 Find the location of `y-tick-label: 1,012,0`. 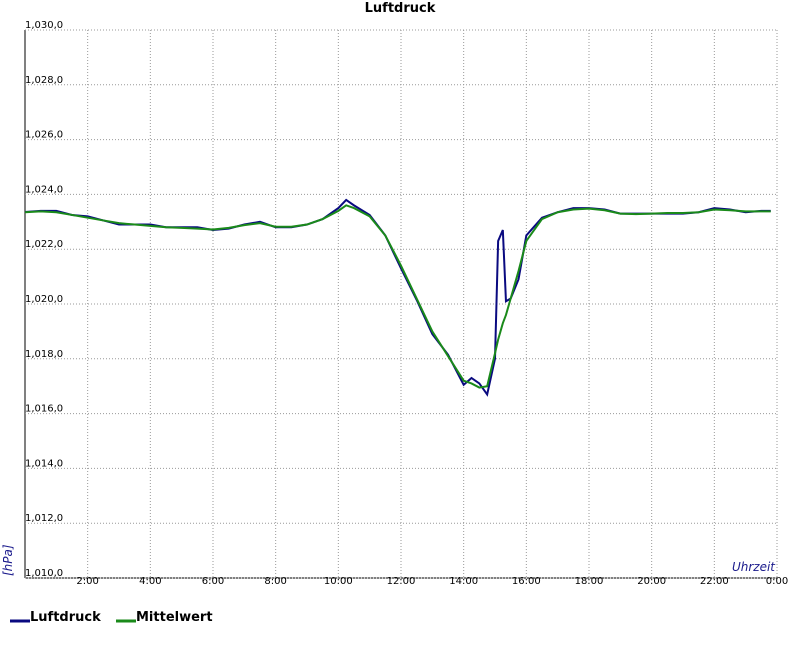

y-tick-label: 1,012,0 is located at coordinates (44, 518).